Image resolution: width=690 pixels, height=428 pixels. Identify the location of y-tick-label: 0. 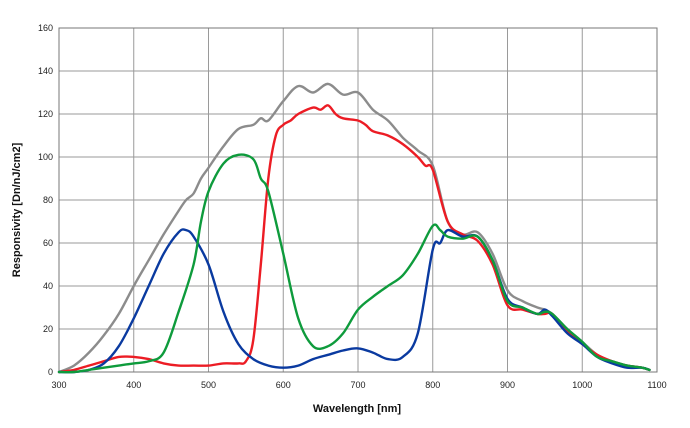
(50, 372).